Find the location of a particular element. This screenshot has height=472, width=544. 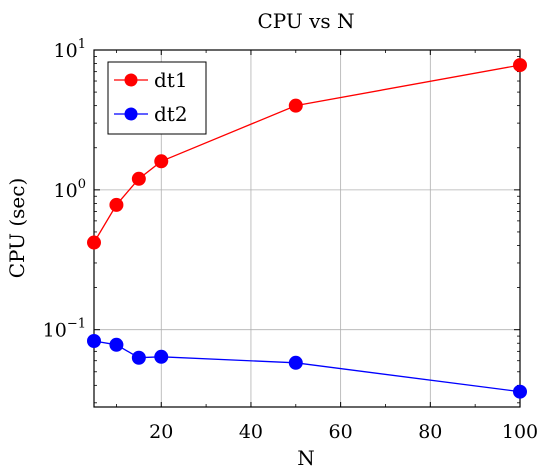

x-tick-label: 80 is located at coordinates (430, 432).